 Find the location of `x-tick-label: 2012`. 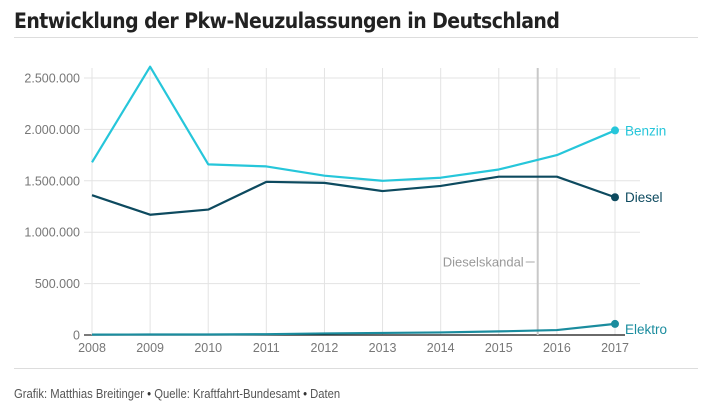

x-tick-label: 2012 is located at coordinates (325, 348).